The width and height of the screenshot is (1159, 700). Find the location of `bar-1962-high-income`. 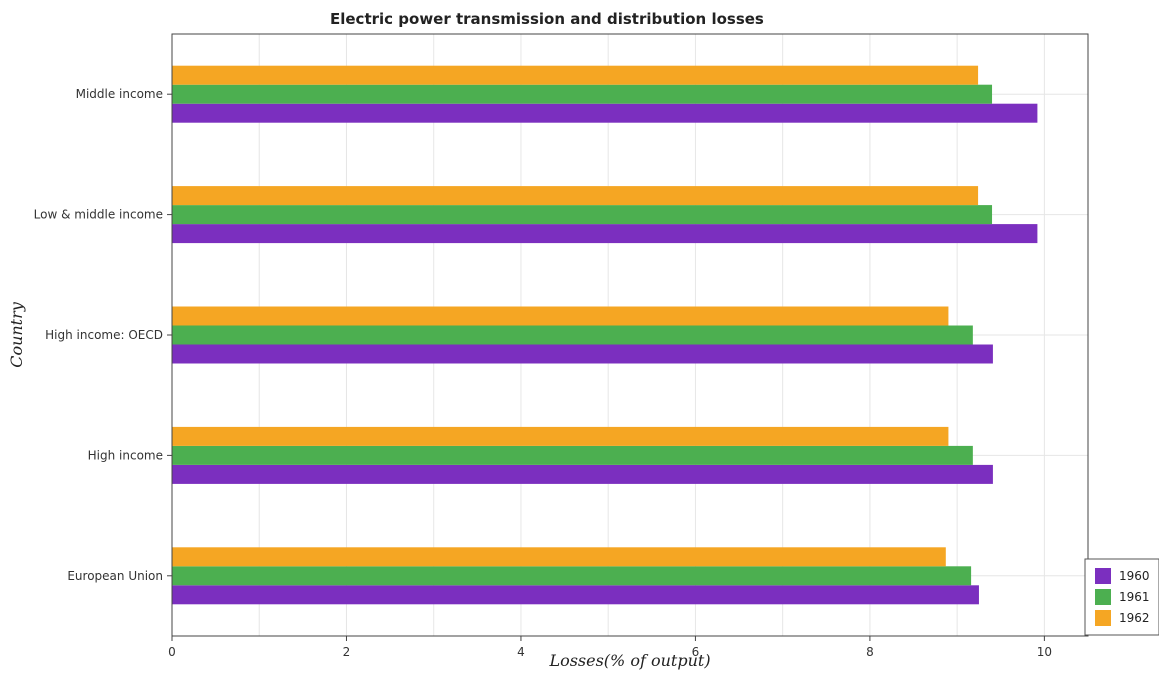

bar-1962-high-income is located at coordinates (560, 436).